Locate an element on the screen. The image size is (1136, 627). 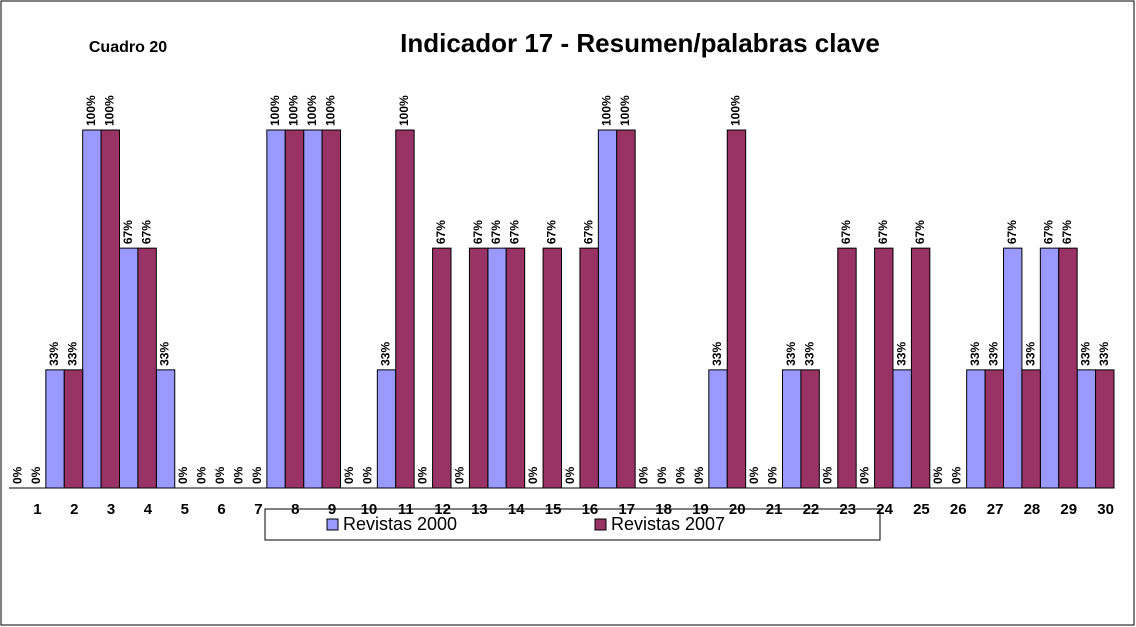
x-tick-label: 9 is located at coordinates (332, 509).